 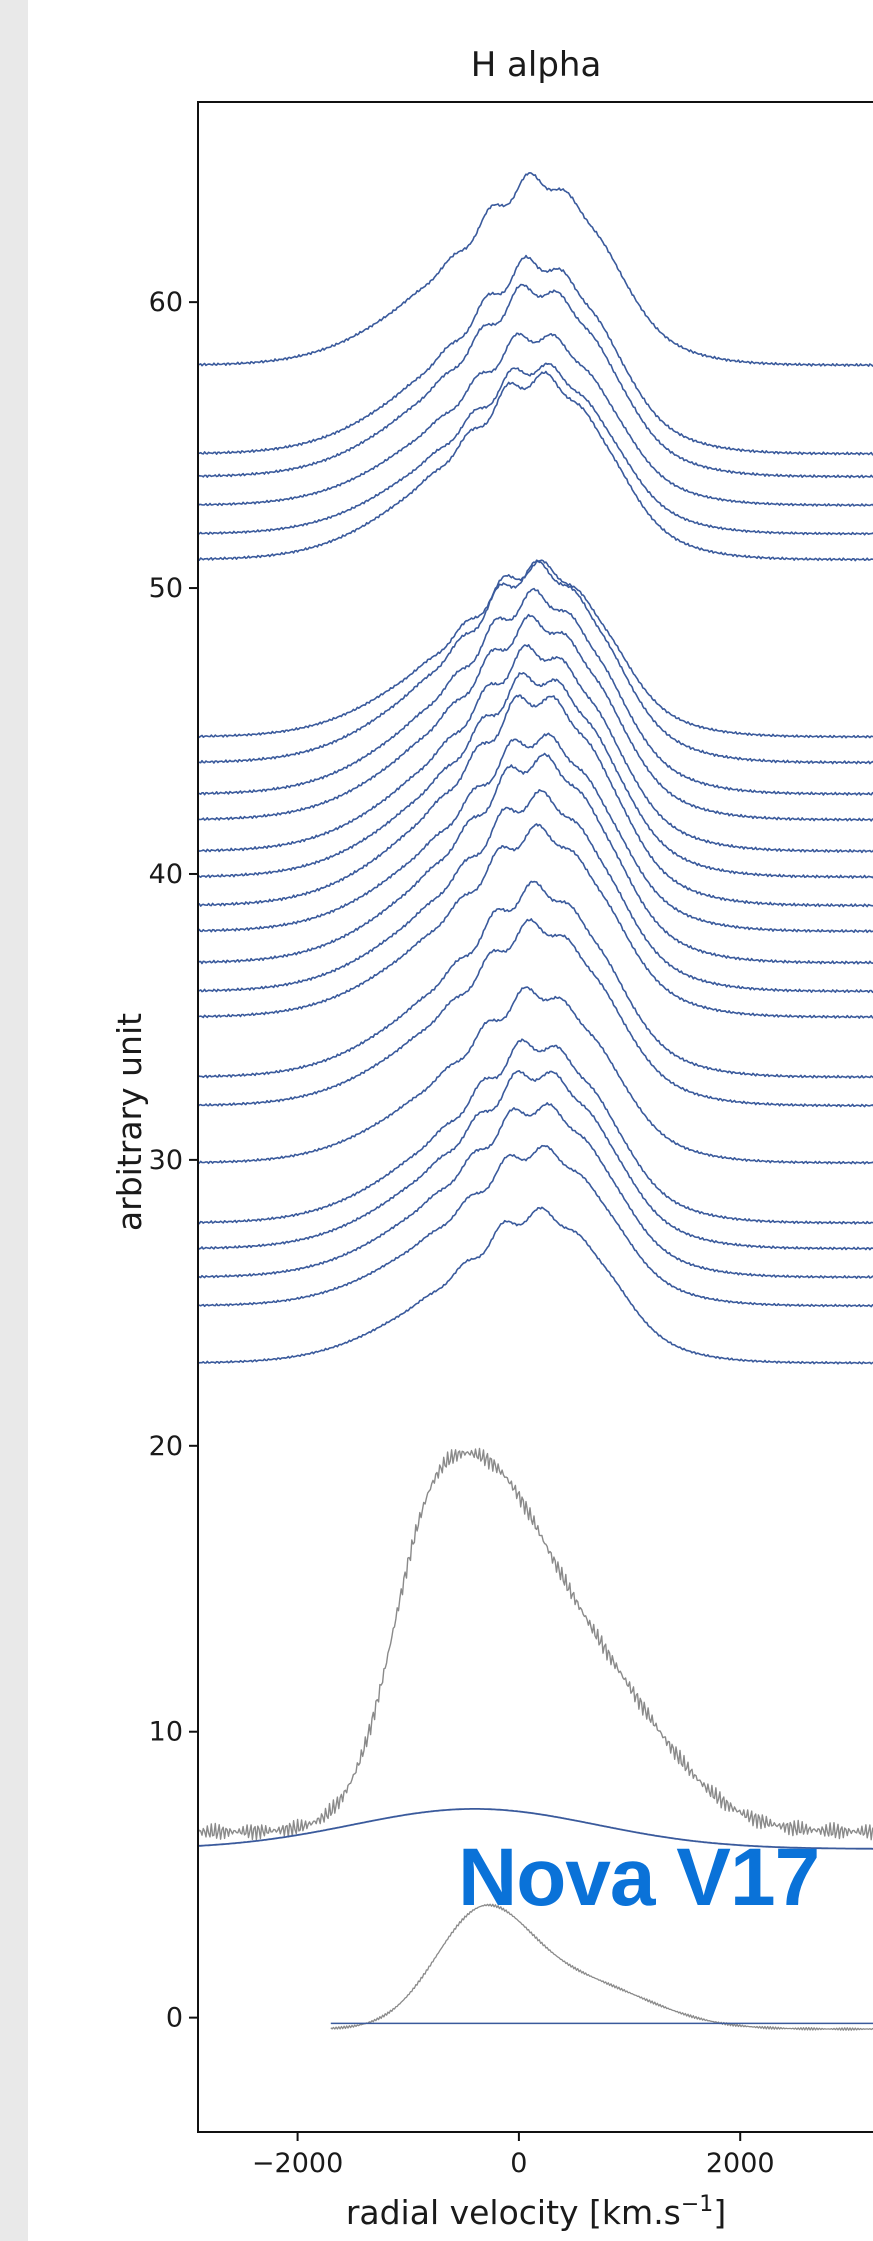 I want to click on x-axis: −2000 0 2000, so click(x=513, y=2155).